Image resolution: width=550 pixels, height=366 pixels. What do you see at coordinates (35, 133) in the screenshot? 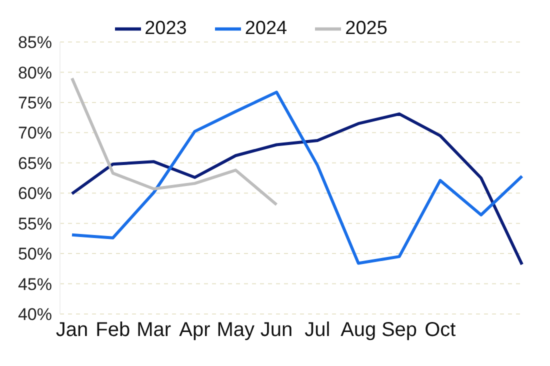
I see `y-tick-label: 70%` at bounding box center [35, 133].